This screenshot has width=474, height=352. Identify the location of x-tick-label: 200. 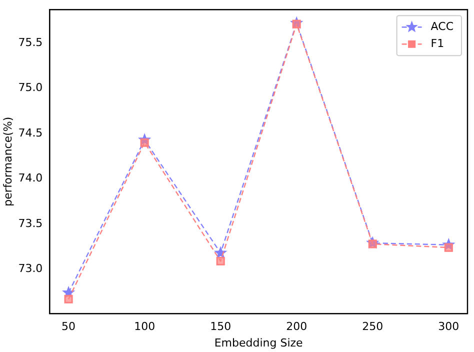
(297, 327).